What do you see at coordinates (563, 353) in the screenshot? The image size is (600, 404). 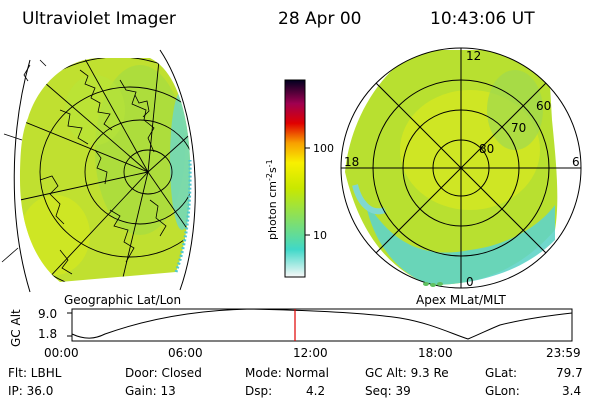 I see `time-tick-2359: 23:59` at bounding box center [563, 353].